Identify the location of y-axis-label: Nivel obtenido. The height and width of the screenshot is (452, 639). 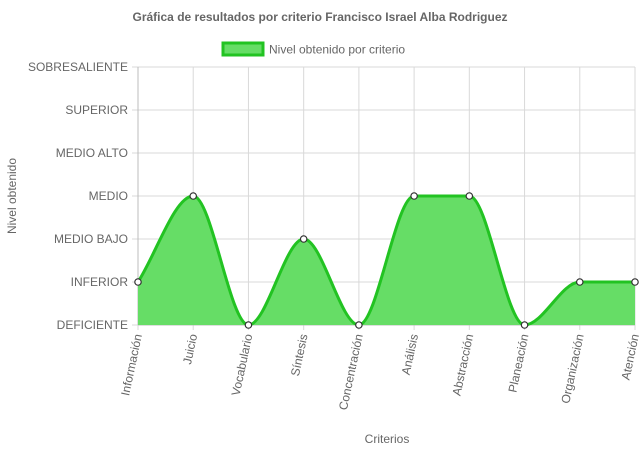
(12, 196).